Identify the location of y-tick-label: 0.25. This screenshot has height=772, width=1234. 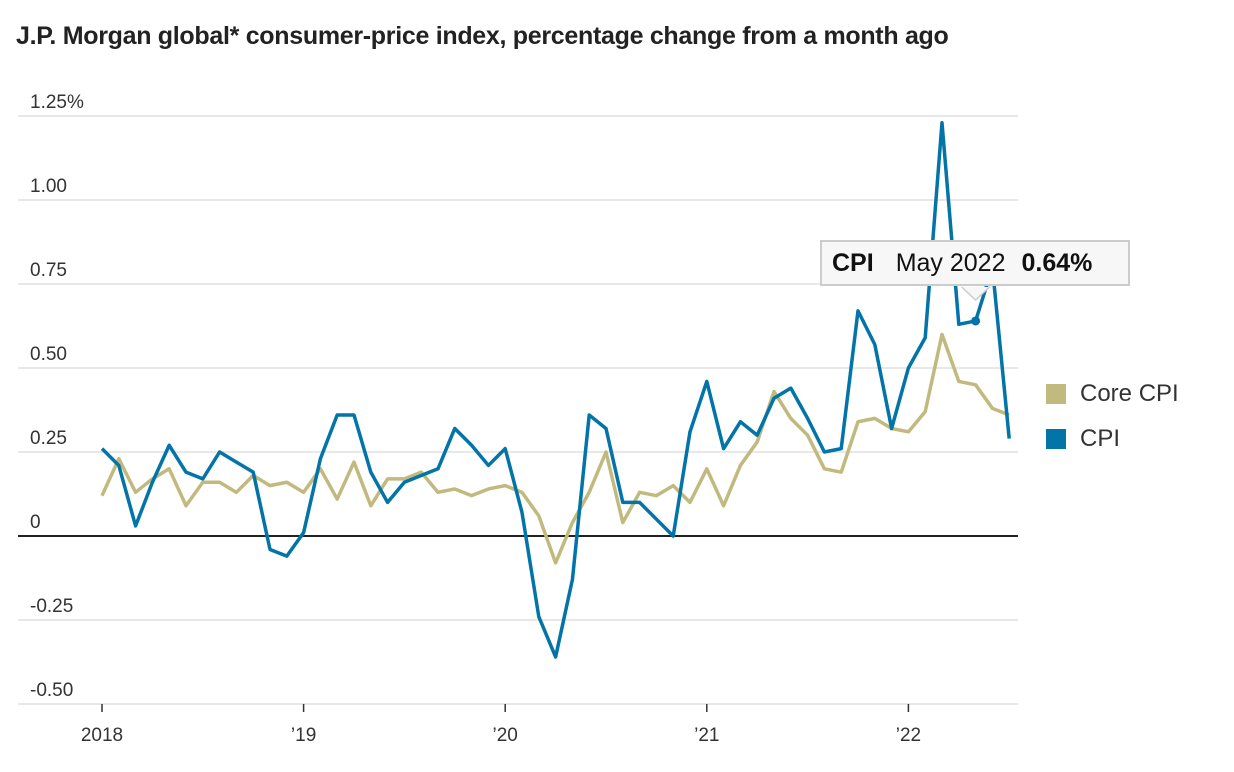
(48, 438).